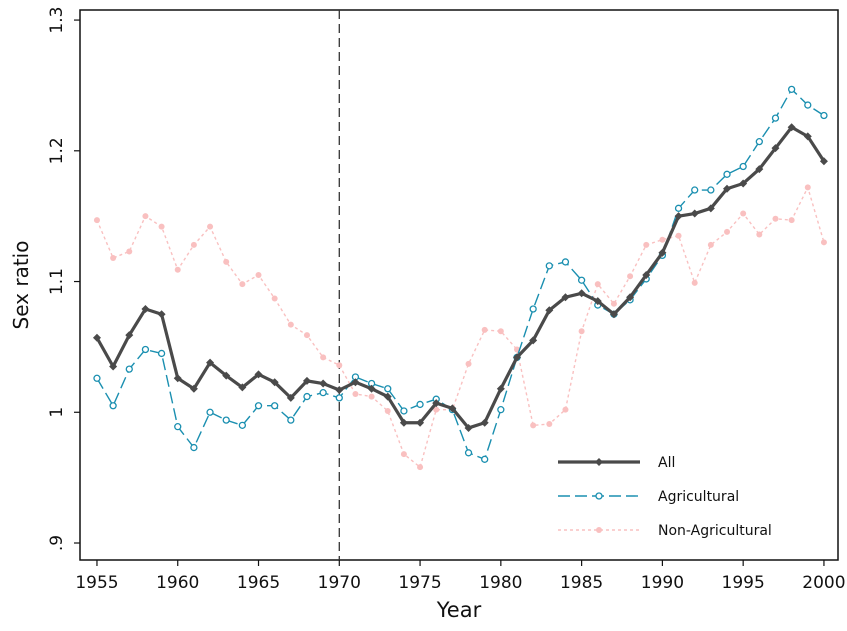 The height and width of the screenshot is (631, 847). What do you see at coordinates (743, 583) in the screenshot?
I see `x-tick-label: 1995` at bounding box center [743, 583].